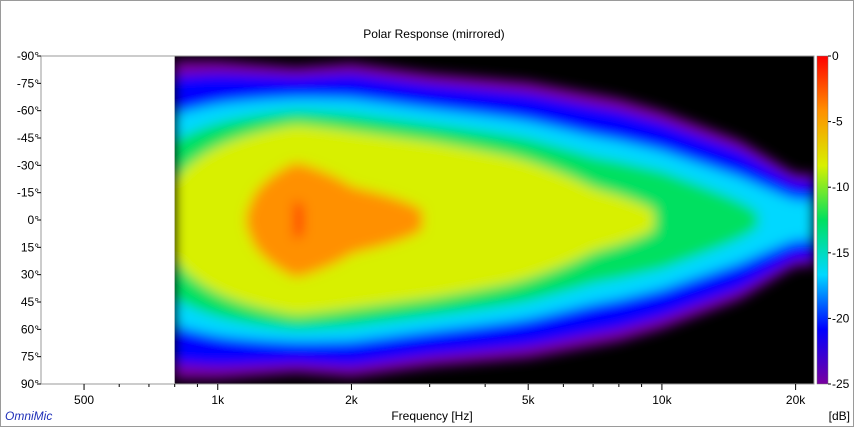 The width and height of the screenshot is (854, 431). Describe the element at coordinates (28, 138) in the screenshot. I see `y-tick-label: -45°` at that location.